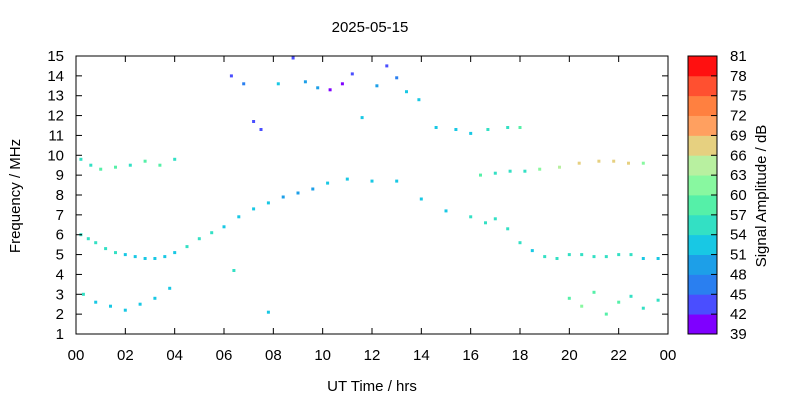 The height and width of the screenshot is (400, 800). What do you see at coordinates (55, 56) in the screenshot?
I see `y-tick-label: 15` at bounding box center [55, 56].